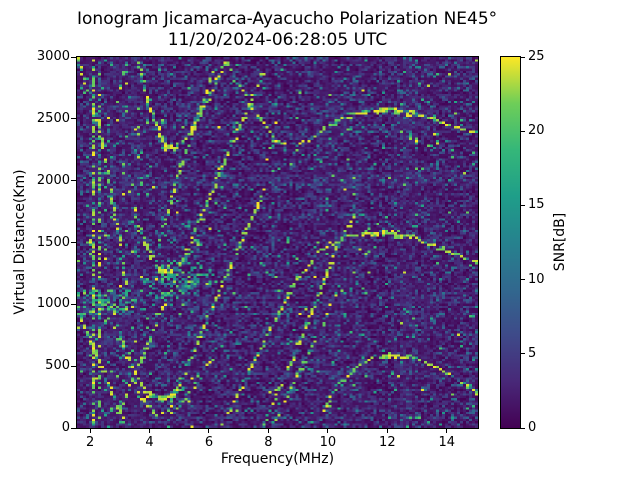 This screenshot has height=480, width=640. What do you see at coordinates (536, 205) in the screenshot?
I see `colorbar-tick-label: 15` at bounding box center [536, 205].